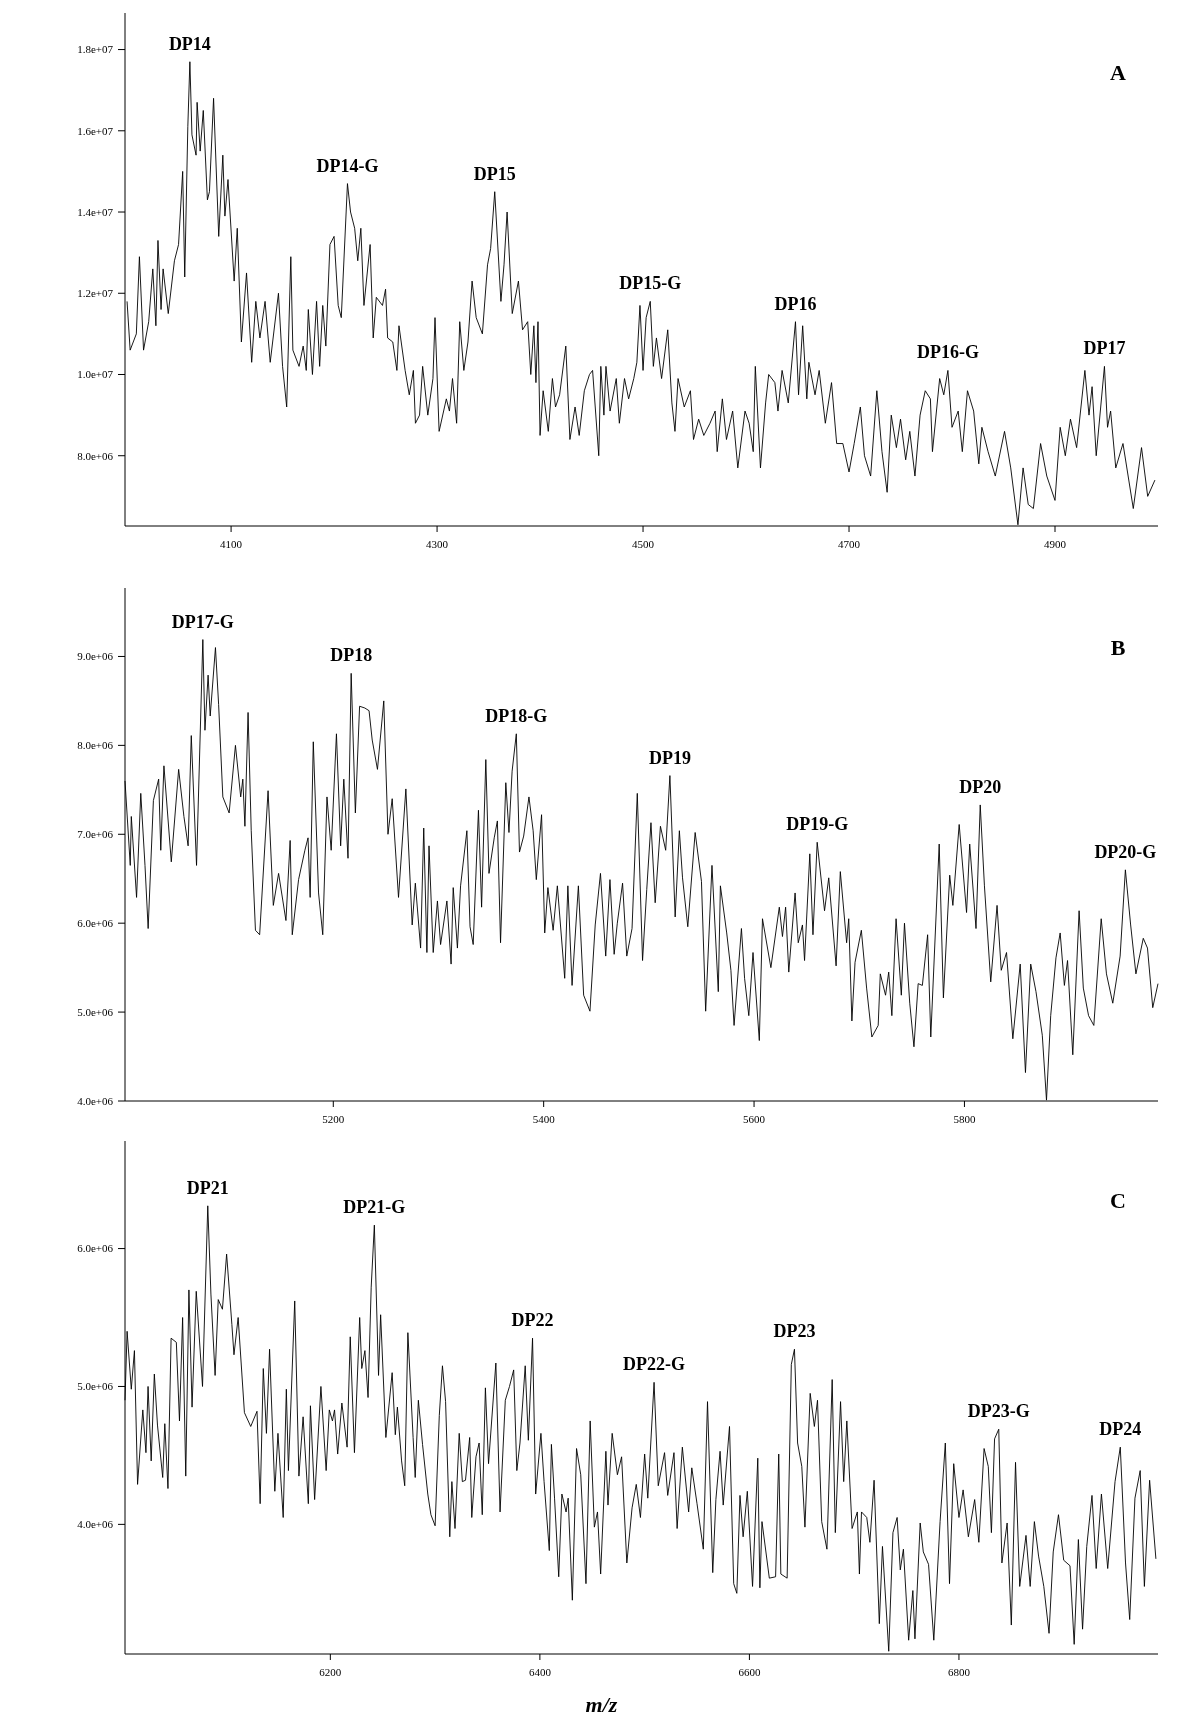  Describe the element at coordinates (95, 211) in the screenshot. I see `y-tick-label: 1.4e+07` at that location.